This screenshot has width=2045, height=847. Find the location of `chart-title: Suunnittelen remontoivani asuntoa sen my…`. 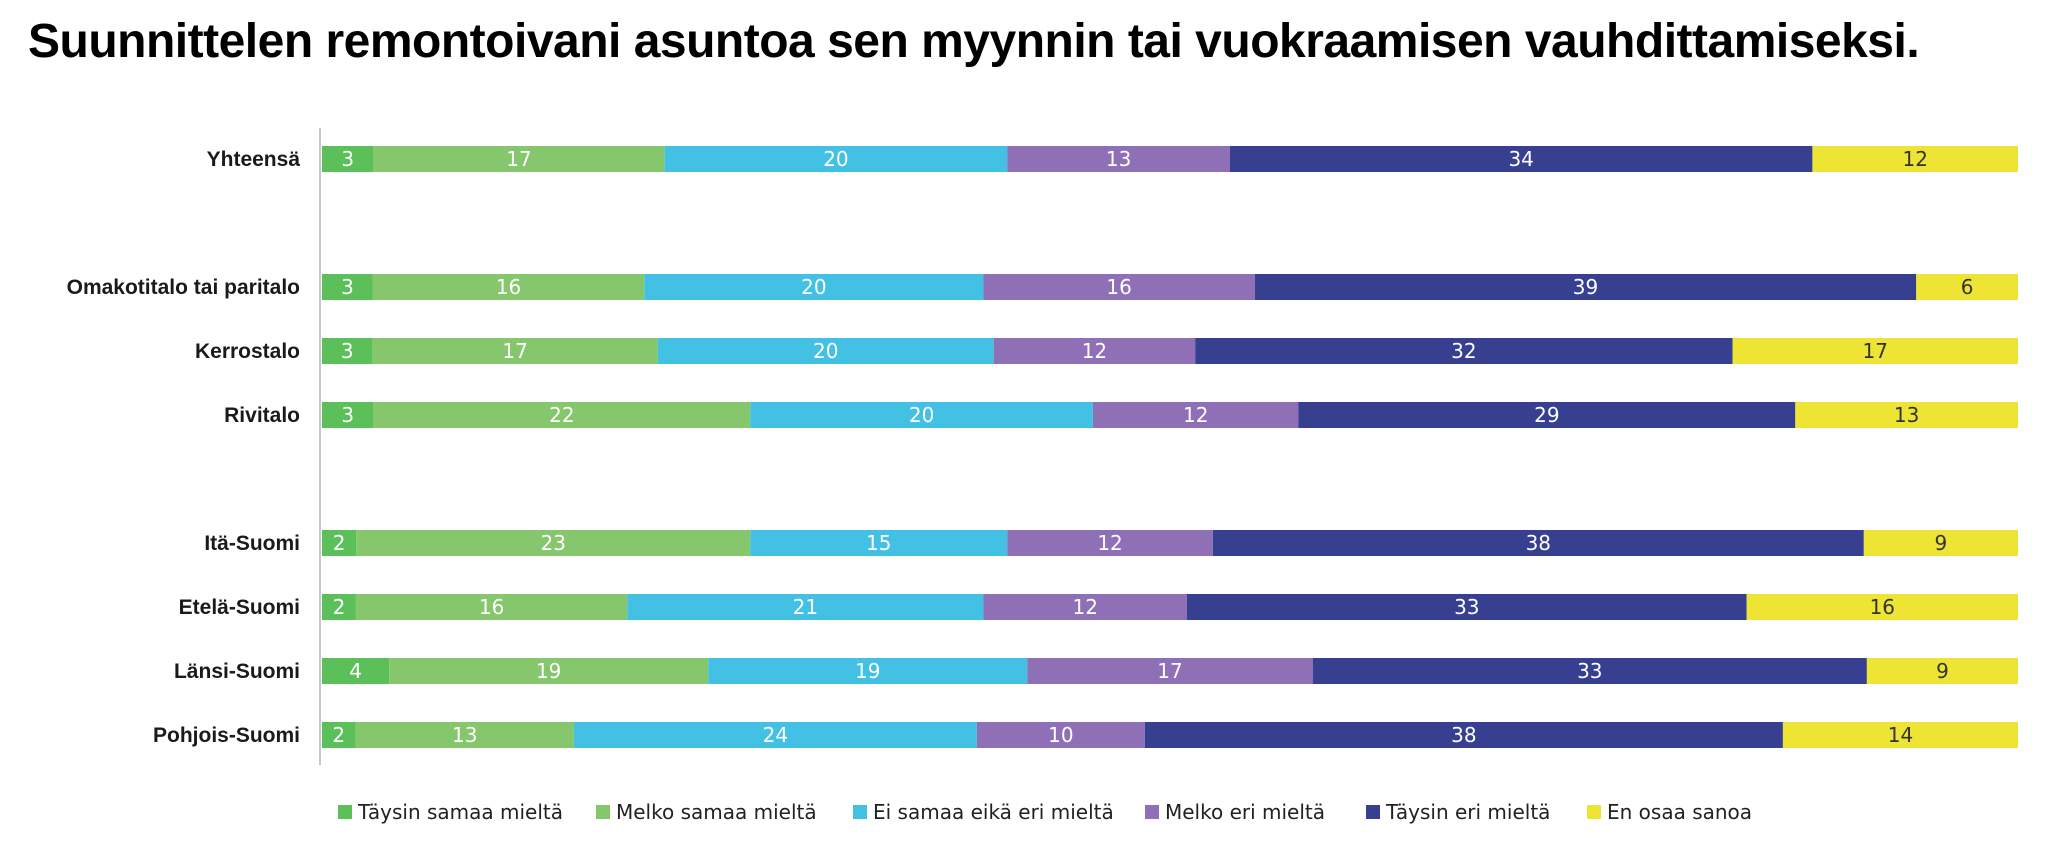

chart-title: Suunnittelen remontoivani asuntoa sen my… is located at coordinates (974, 41).